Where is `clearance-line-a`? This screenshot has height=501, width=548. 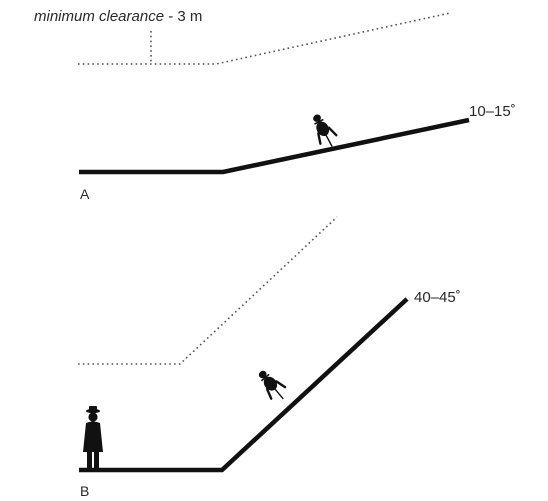 clearance-line-a is located at coordinates (264, 38).